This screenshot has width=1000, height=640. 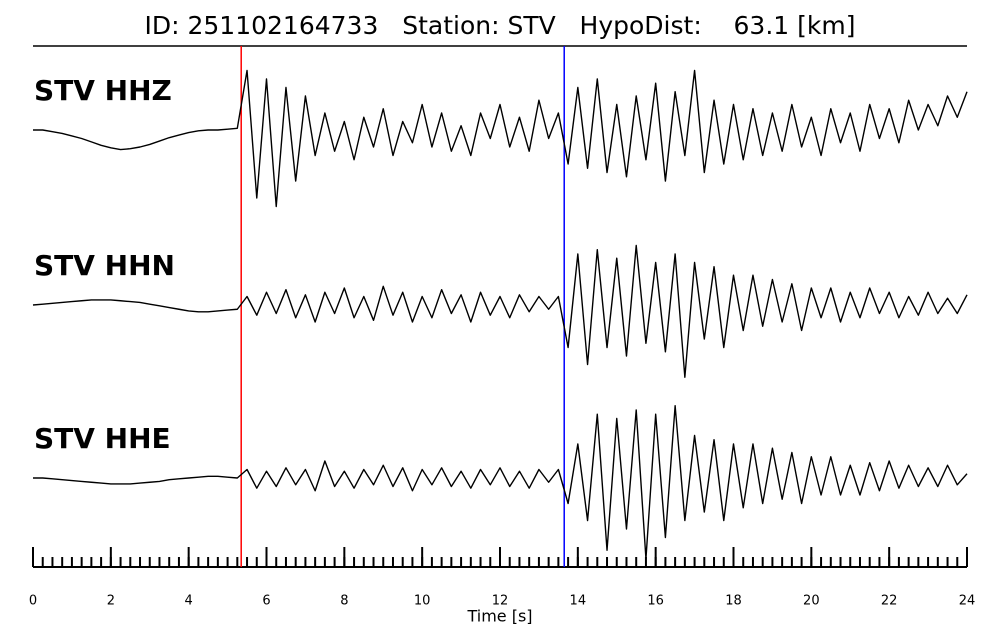 I want to click on x-tick-label: 12, so click(x=500, y=601).